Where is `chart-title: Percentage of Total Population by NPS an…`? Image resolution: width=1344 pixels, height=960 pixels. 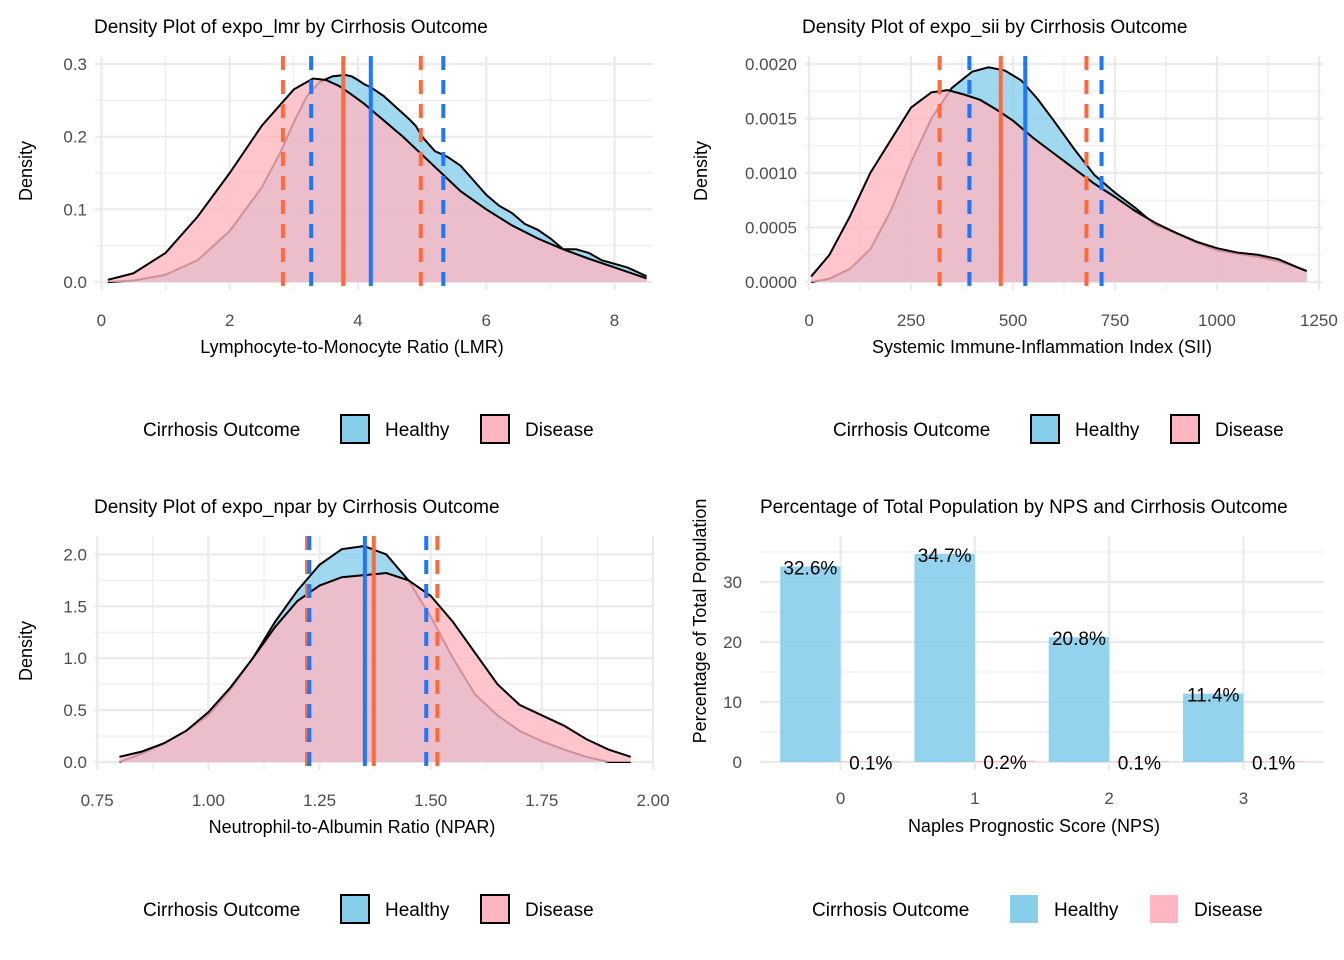 chart-title: Percentage of Total Population by NPS an… is located at coordinates (1024, 507).